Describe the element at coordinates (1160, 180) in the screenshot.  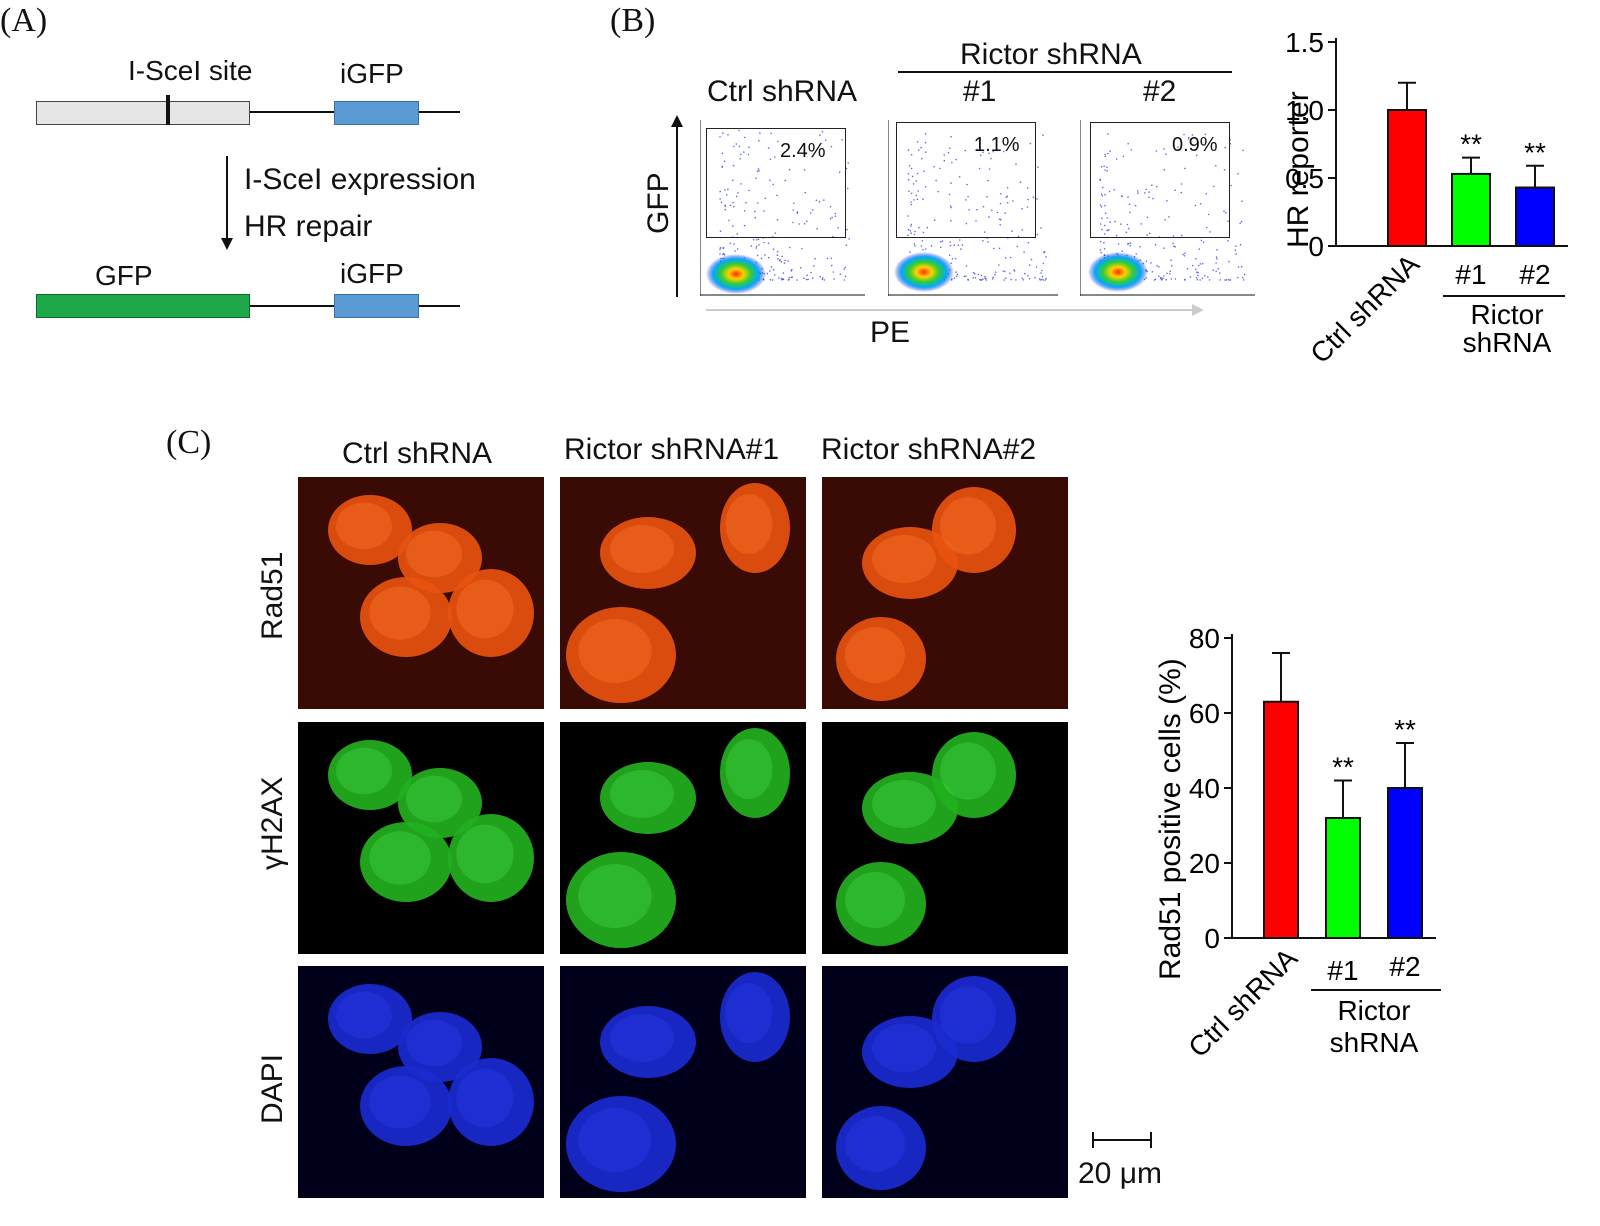
I see `facs-gate-sh2` at that location.